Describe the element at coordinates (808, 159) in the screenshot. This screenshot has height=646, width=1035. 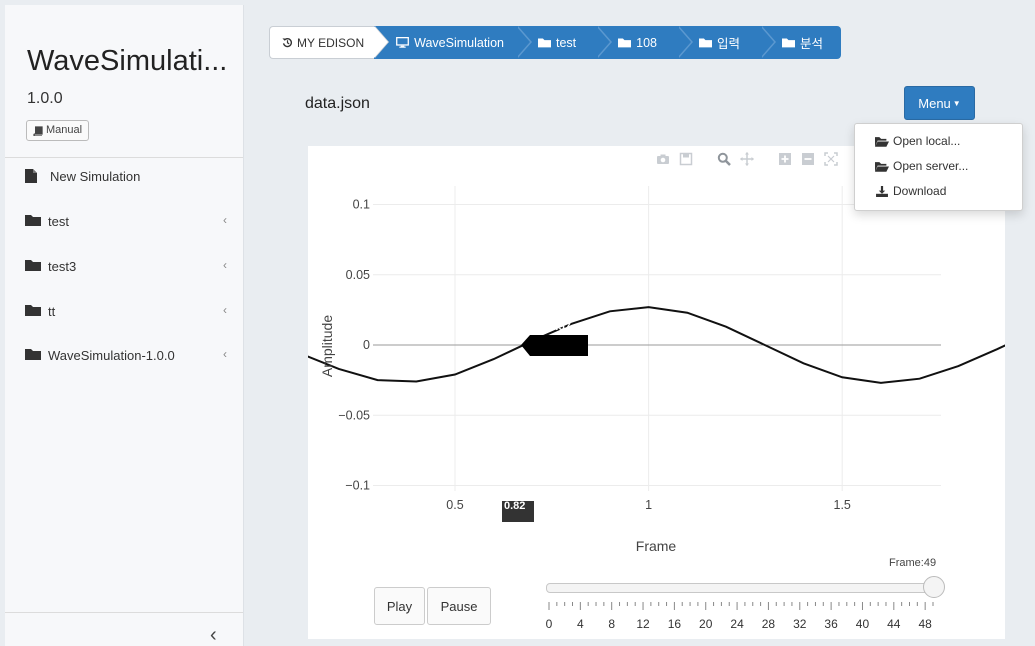
I see `zoom-out-icon` at that location.